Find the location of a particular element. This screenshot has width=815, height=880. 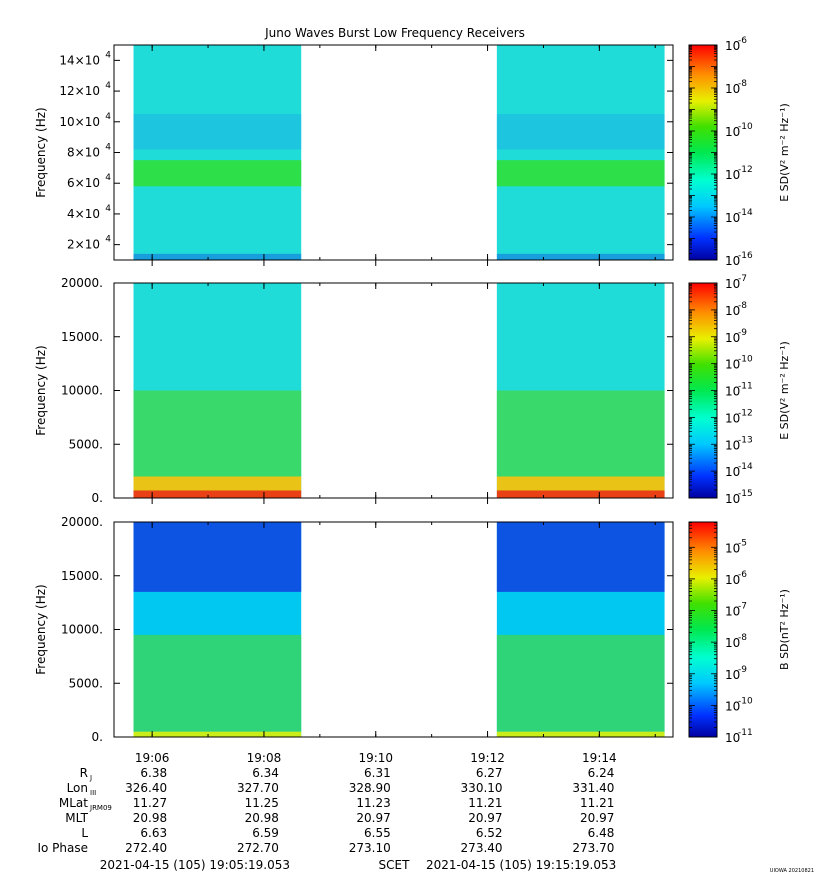

ephemeris-value: 6.38 is located at coordinates (153, 773).